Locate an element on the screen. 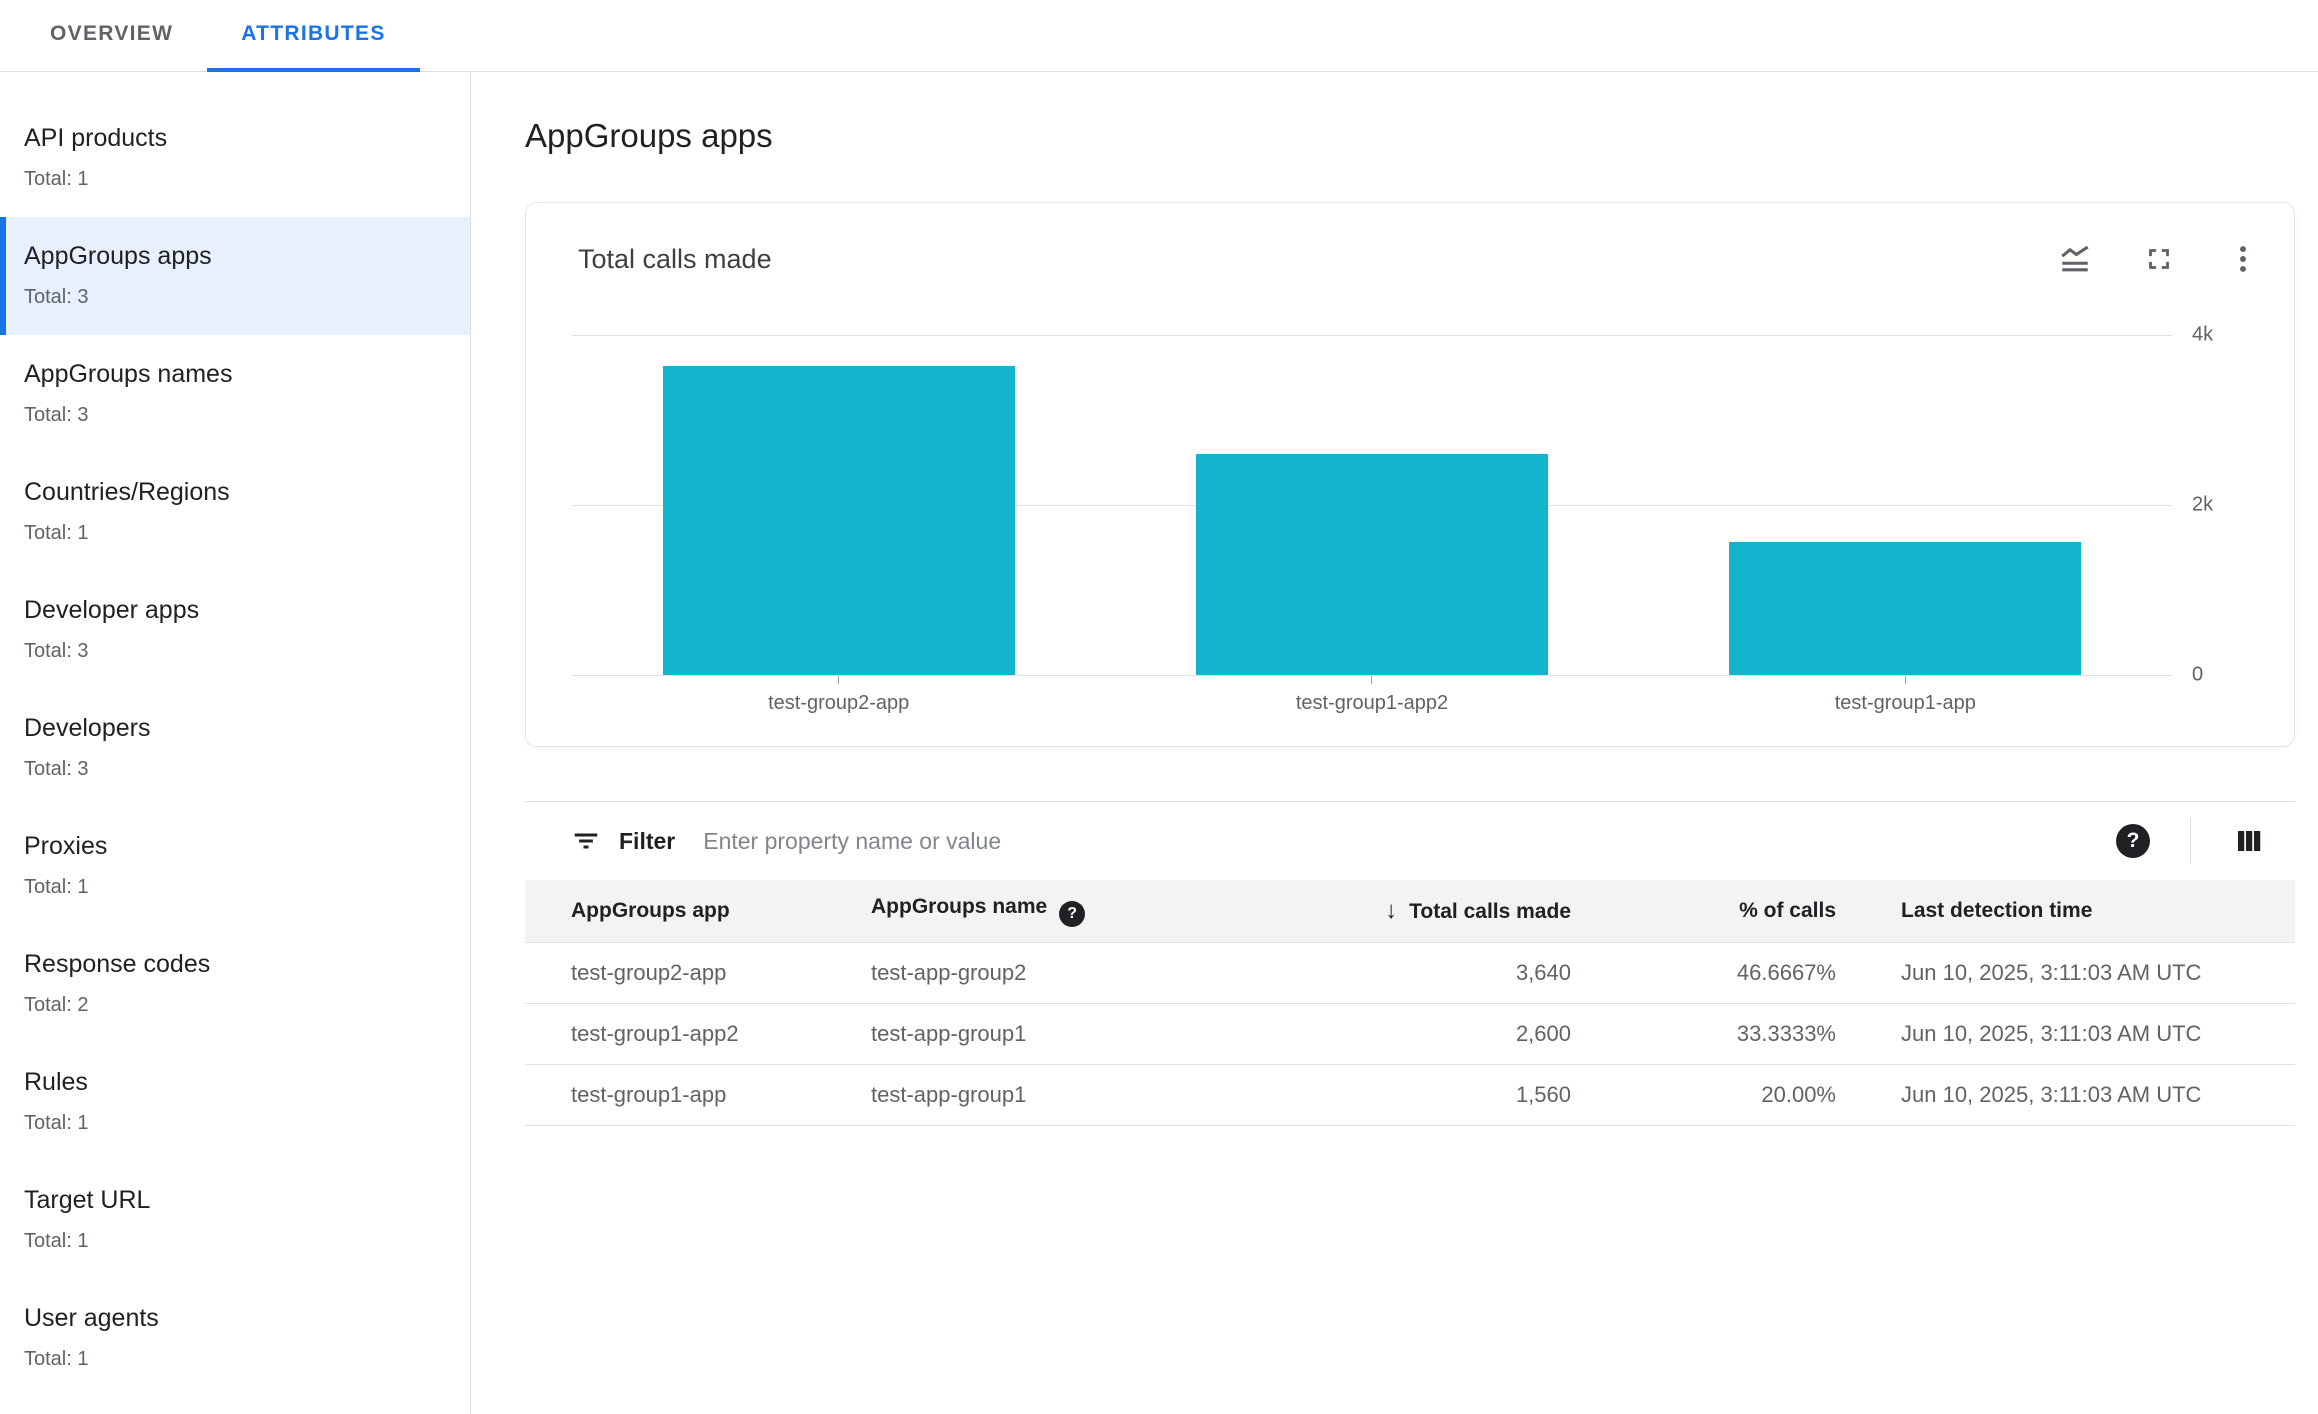 The image size is (2318, 1414). cell--of-calls: 33.3333% is located at coordinates (1703, 1034).